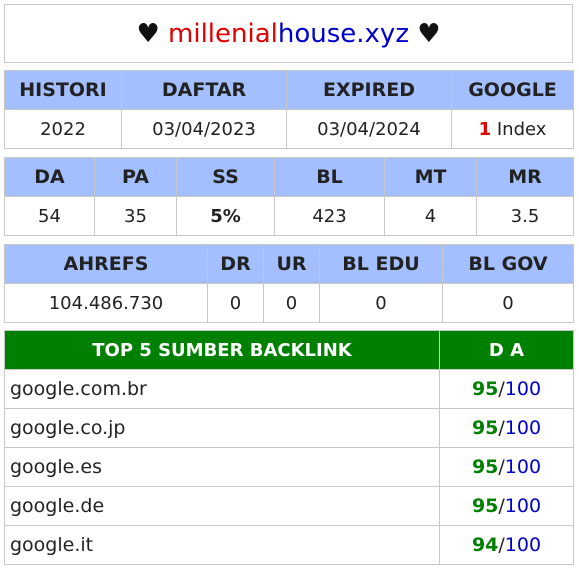 The width and height of the screenshot is (579, 577). Describe the element at coordinates (225, 177) in the screenshot. I see `header-ss: SS` at that location.